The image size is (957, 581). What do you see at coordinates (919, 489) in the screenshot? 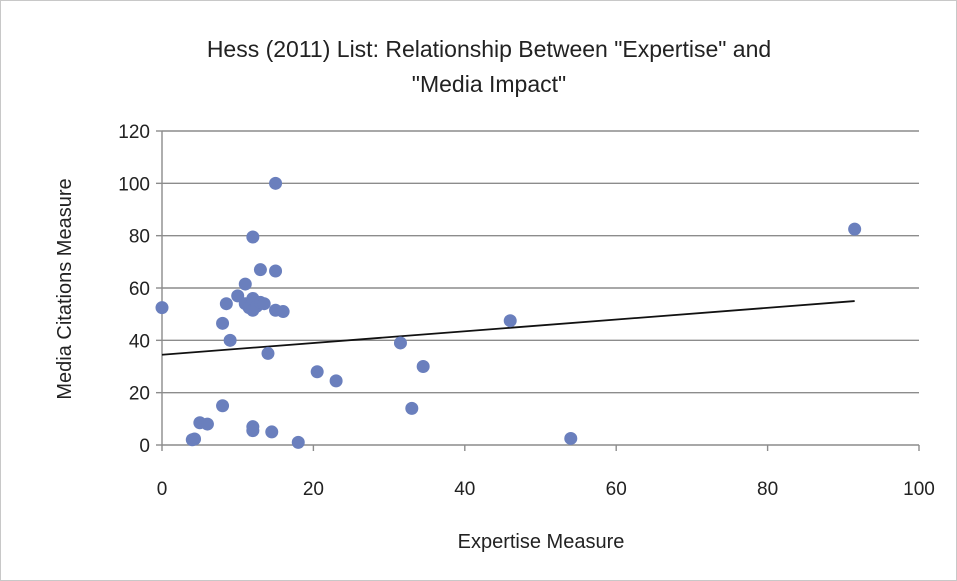
I see `x-tick-label: 100` at bounding box center [919, 489].